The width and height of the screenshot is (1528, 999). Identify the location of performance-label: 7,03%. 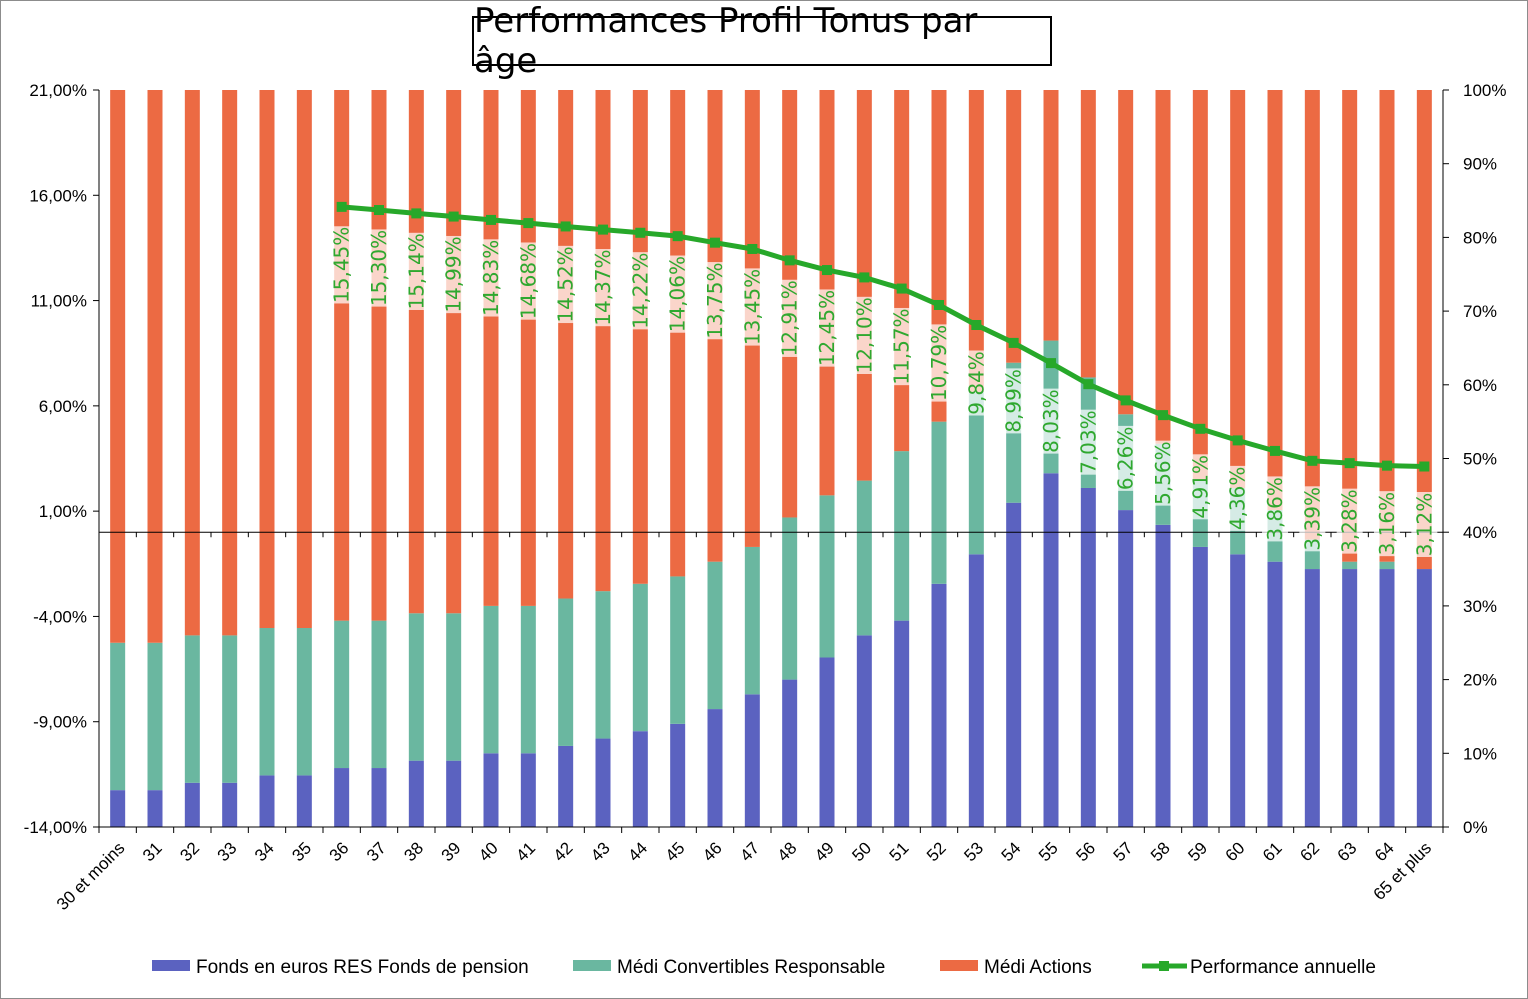
(1088, 442).